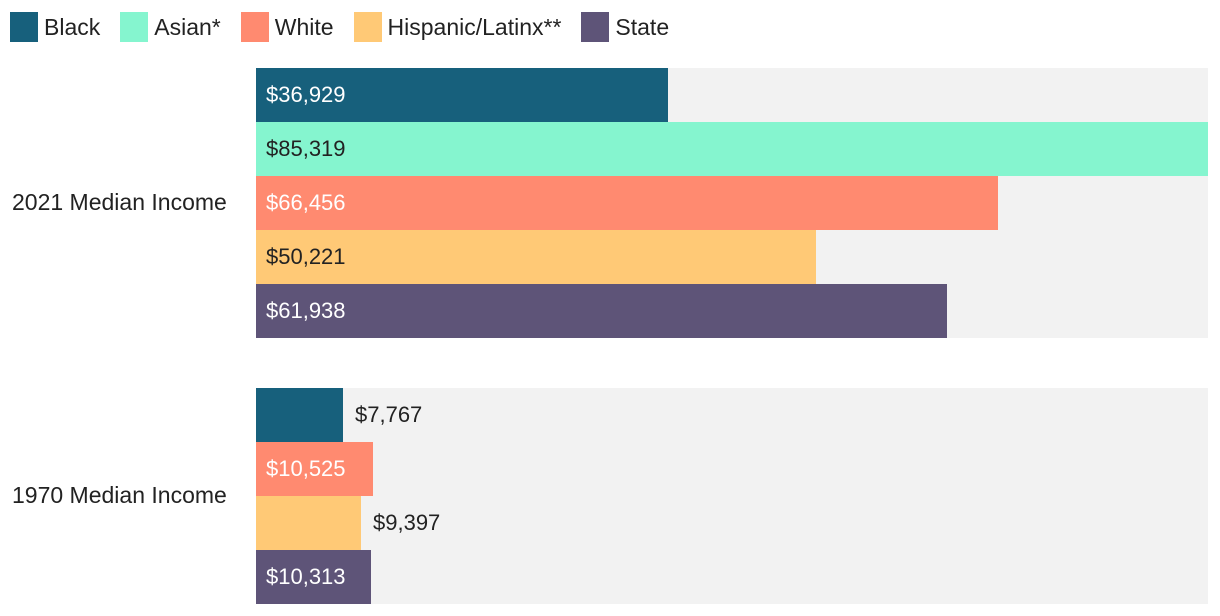 The image size is (1220, 616). Describe the element at coordinates (407, 522) in the screenshot. I see `bar-value-label: $9,397` at that location.